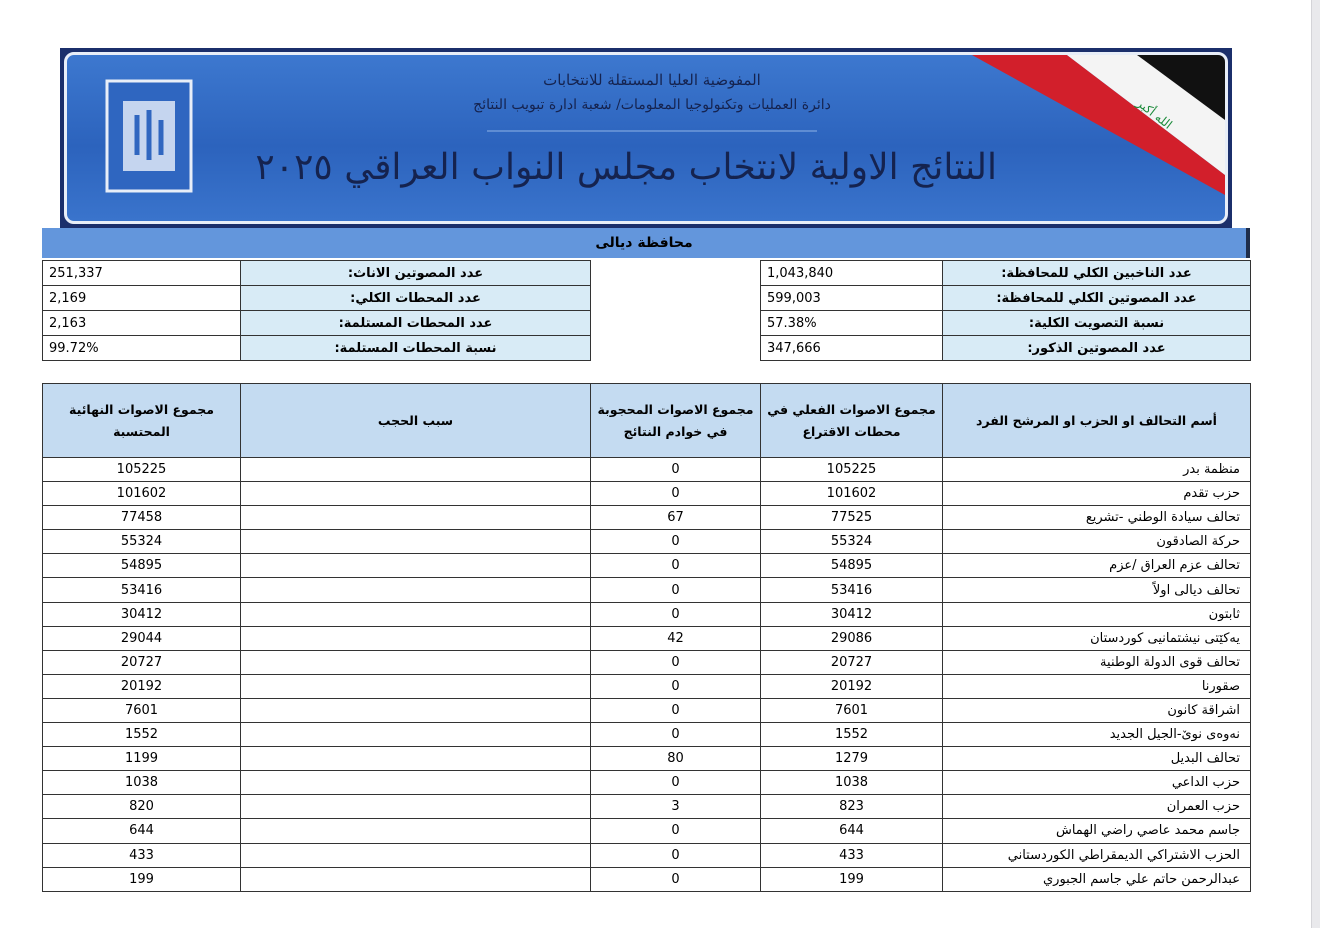 The height and width of the screenshot is (928, 1320). I want to click on withheld-votes: 42, so click(675, 638).